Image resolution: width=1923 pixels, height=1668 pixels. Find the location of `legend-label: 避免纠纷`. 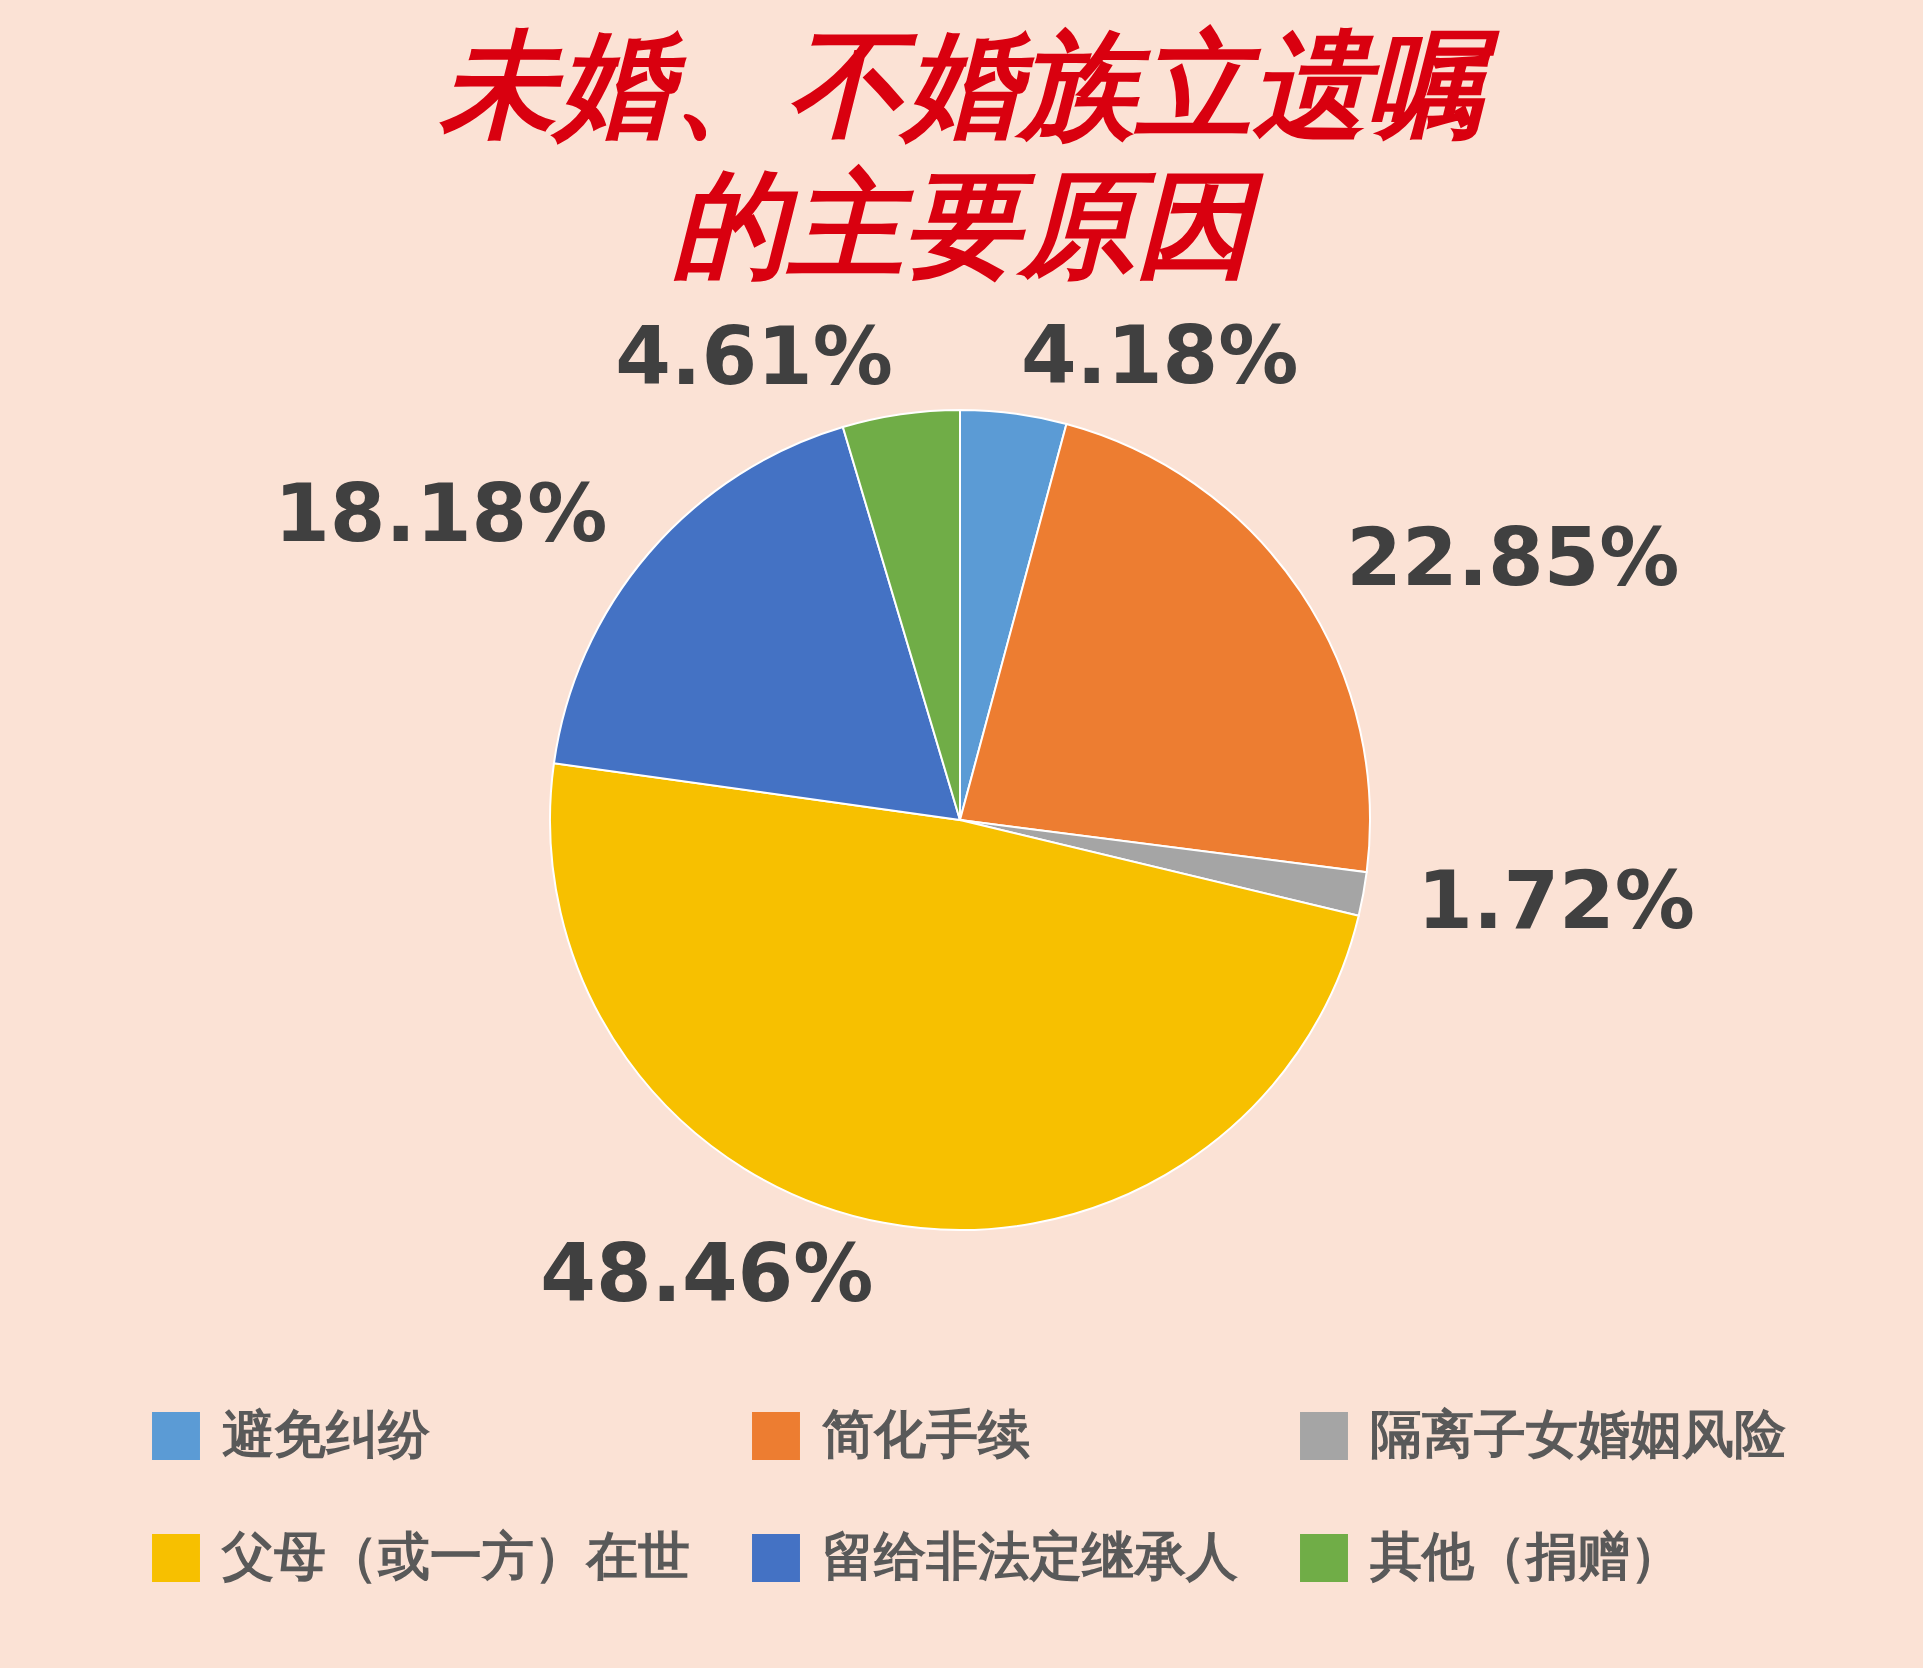

legend-label: 避免纠纷 is located at coordinates (326, 1434).